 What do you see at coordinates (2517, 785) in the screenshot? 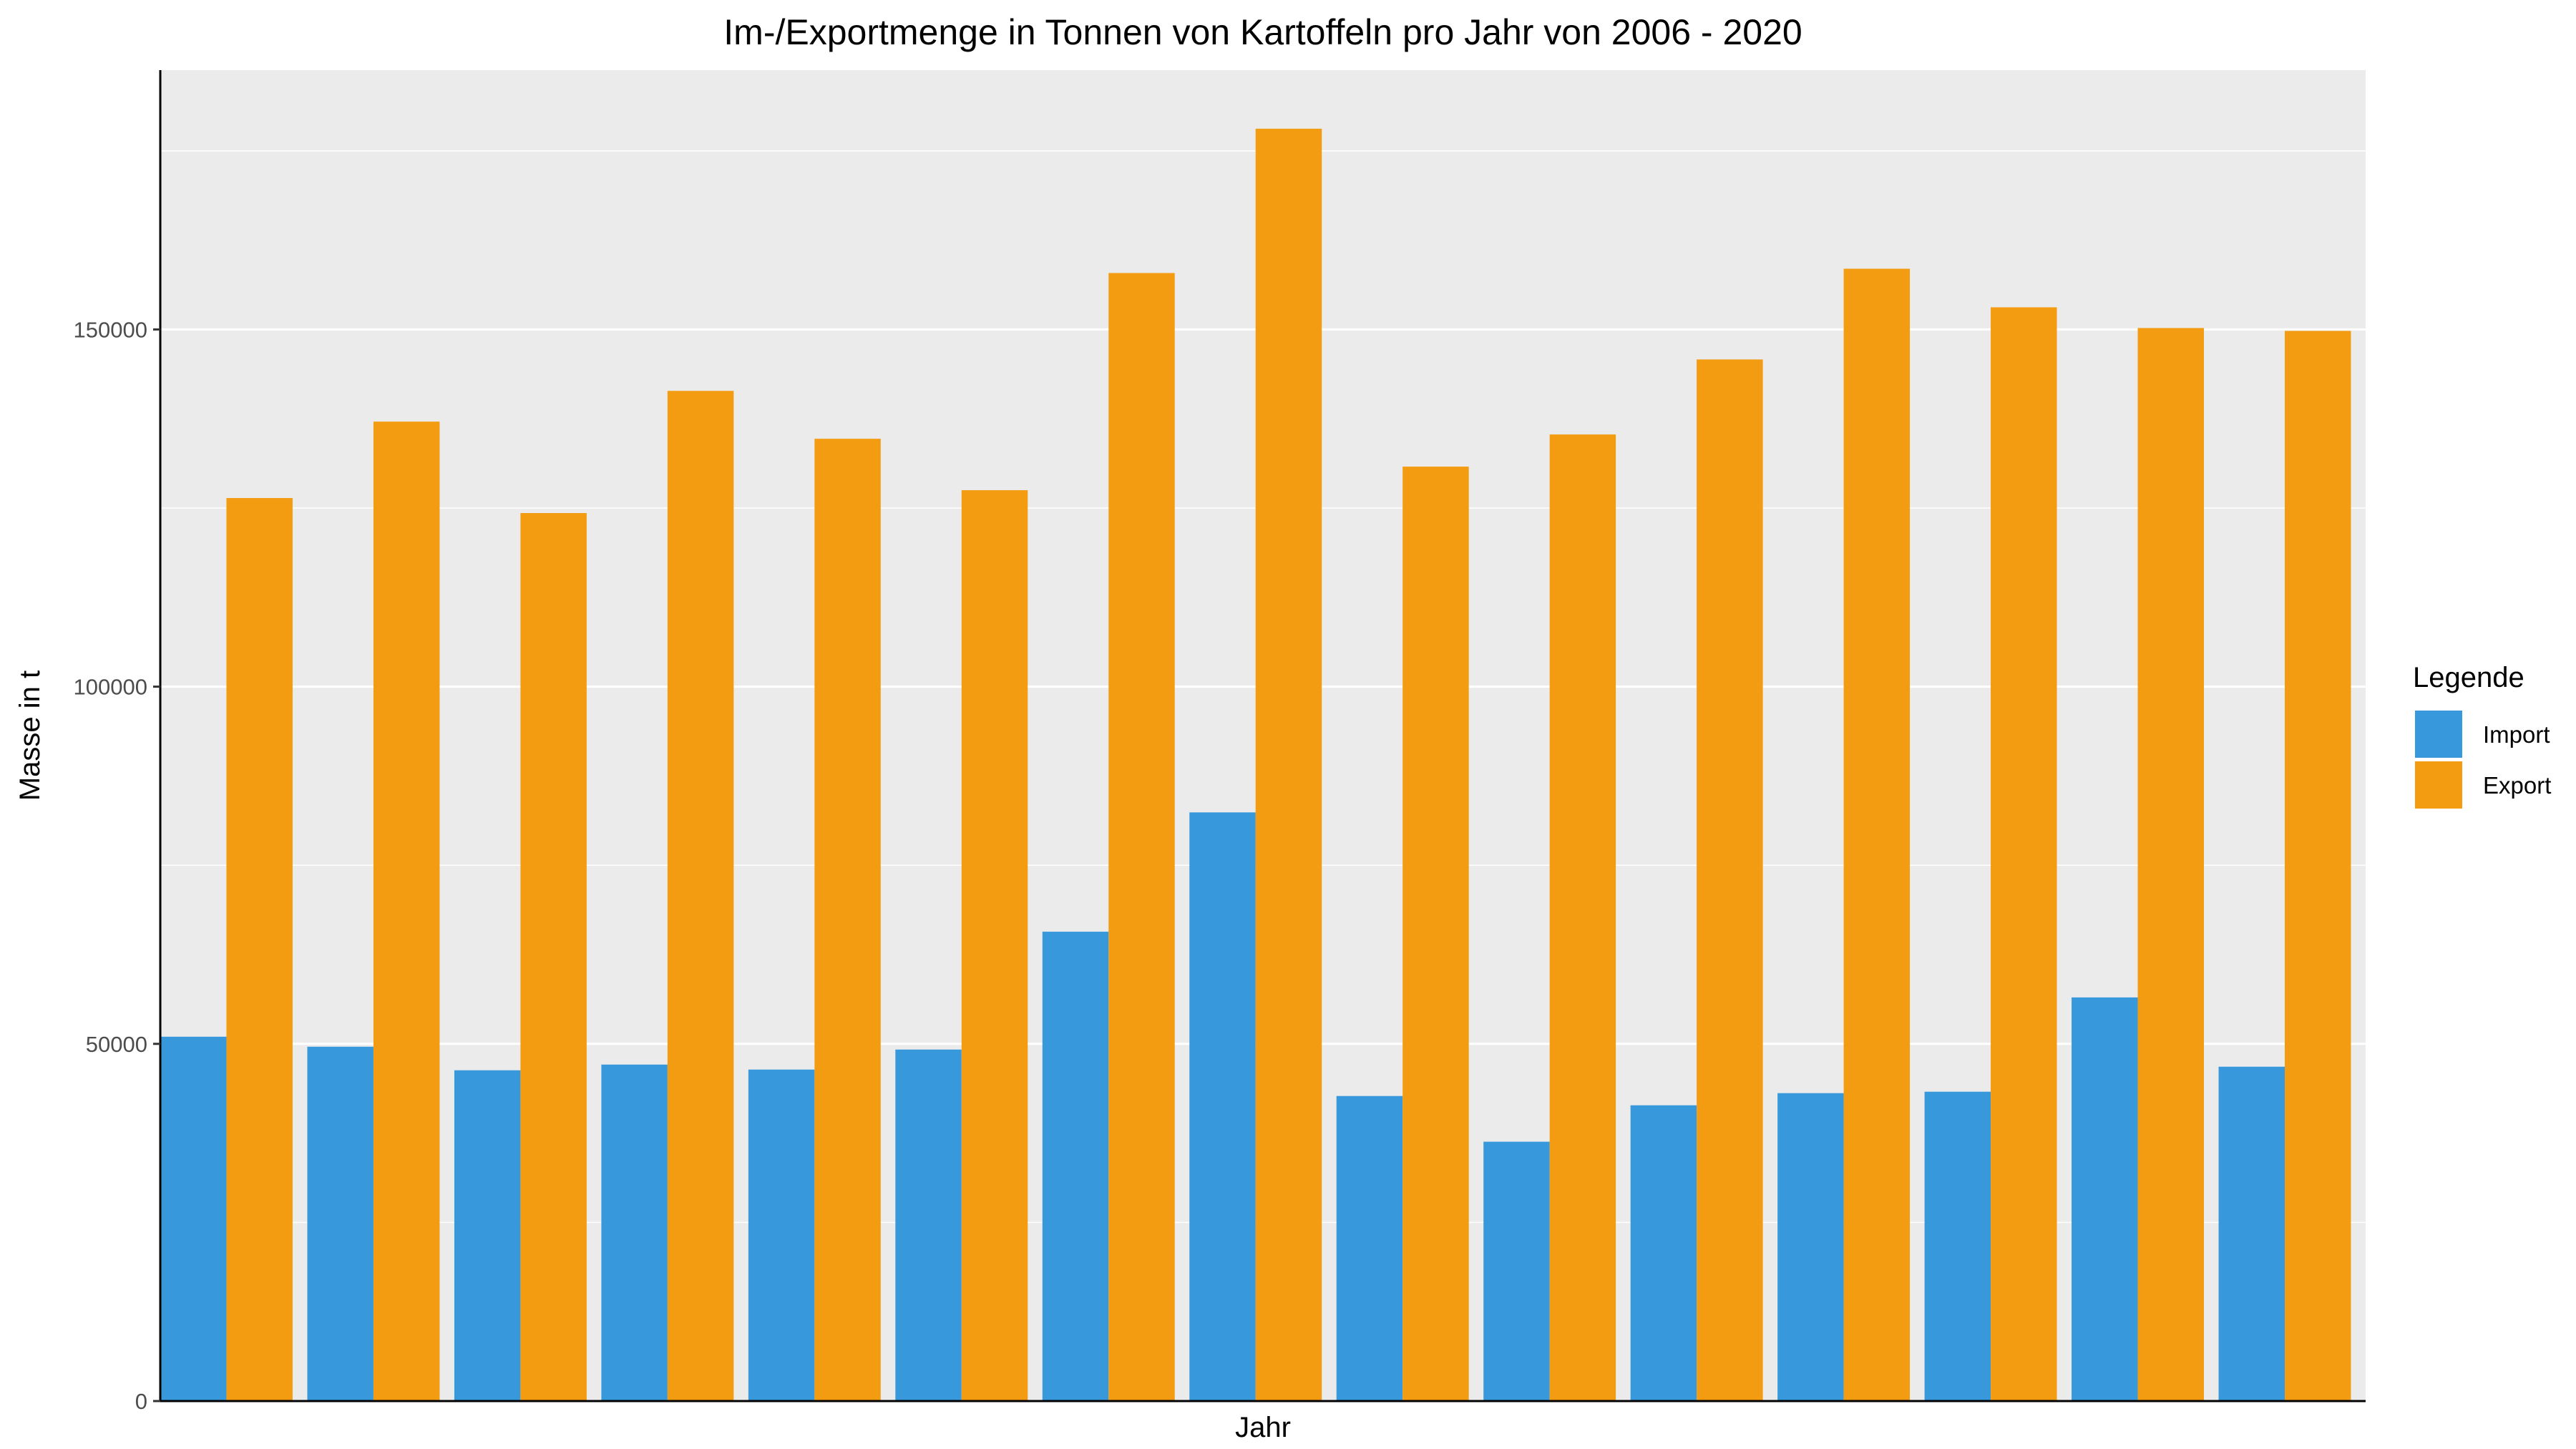
I see `legend-label-export: Export` at bounding box center [2517, 785].